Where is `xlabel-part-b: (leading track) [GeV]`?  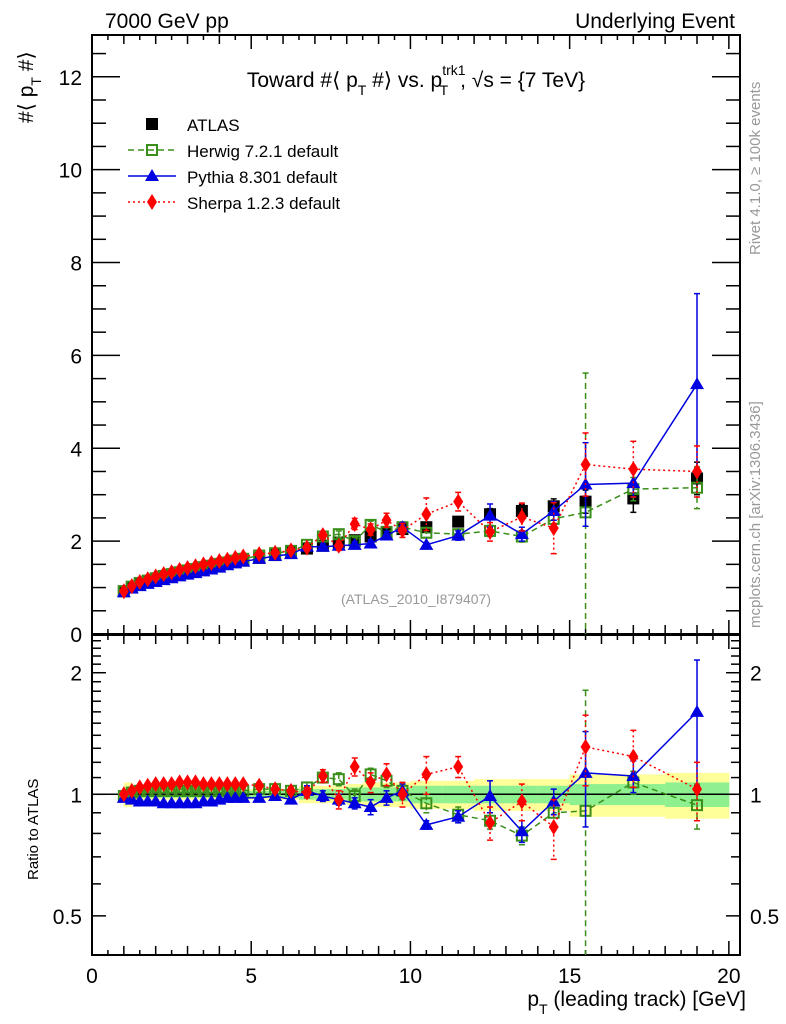
xlabel-part-b: (leading track) [GeV] is located at coordinates (647, 999).